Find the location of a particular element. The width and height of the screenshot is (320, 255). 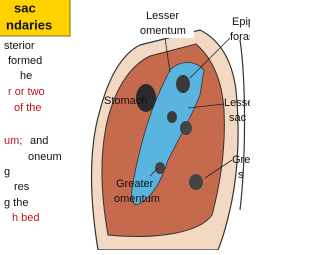

body-line: g the is located at coordinates (16, 203).